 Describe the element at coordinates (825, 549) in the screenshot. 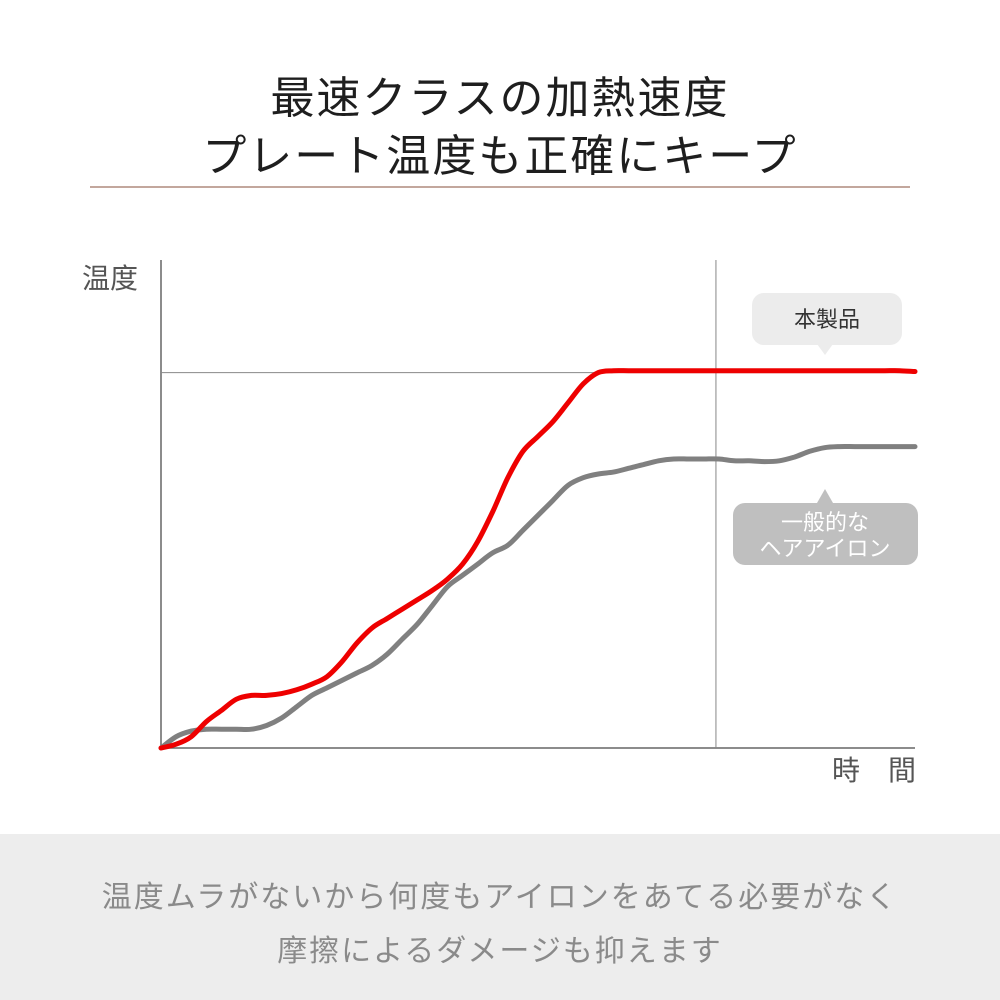

I see `generic-callout-line-2: ヘアアイロン` at that location.